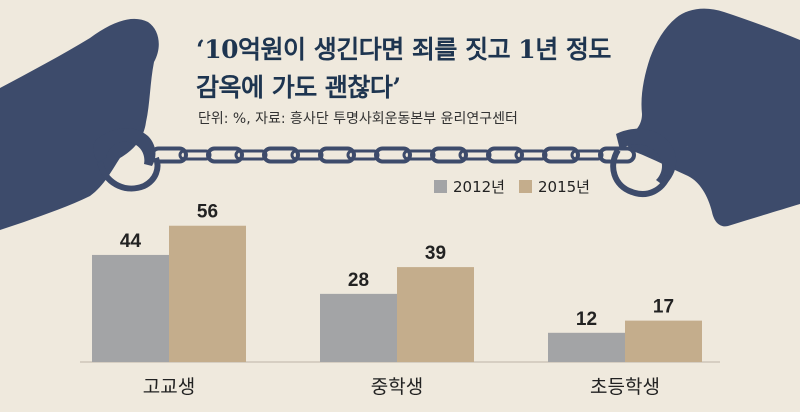  I want to click on left-cuff-hinge-icon, so click(128, 166).